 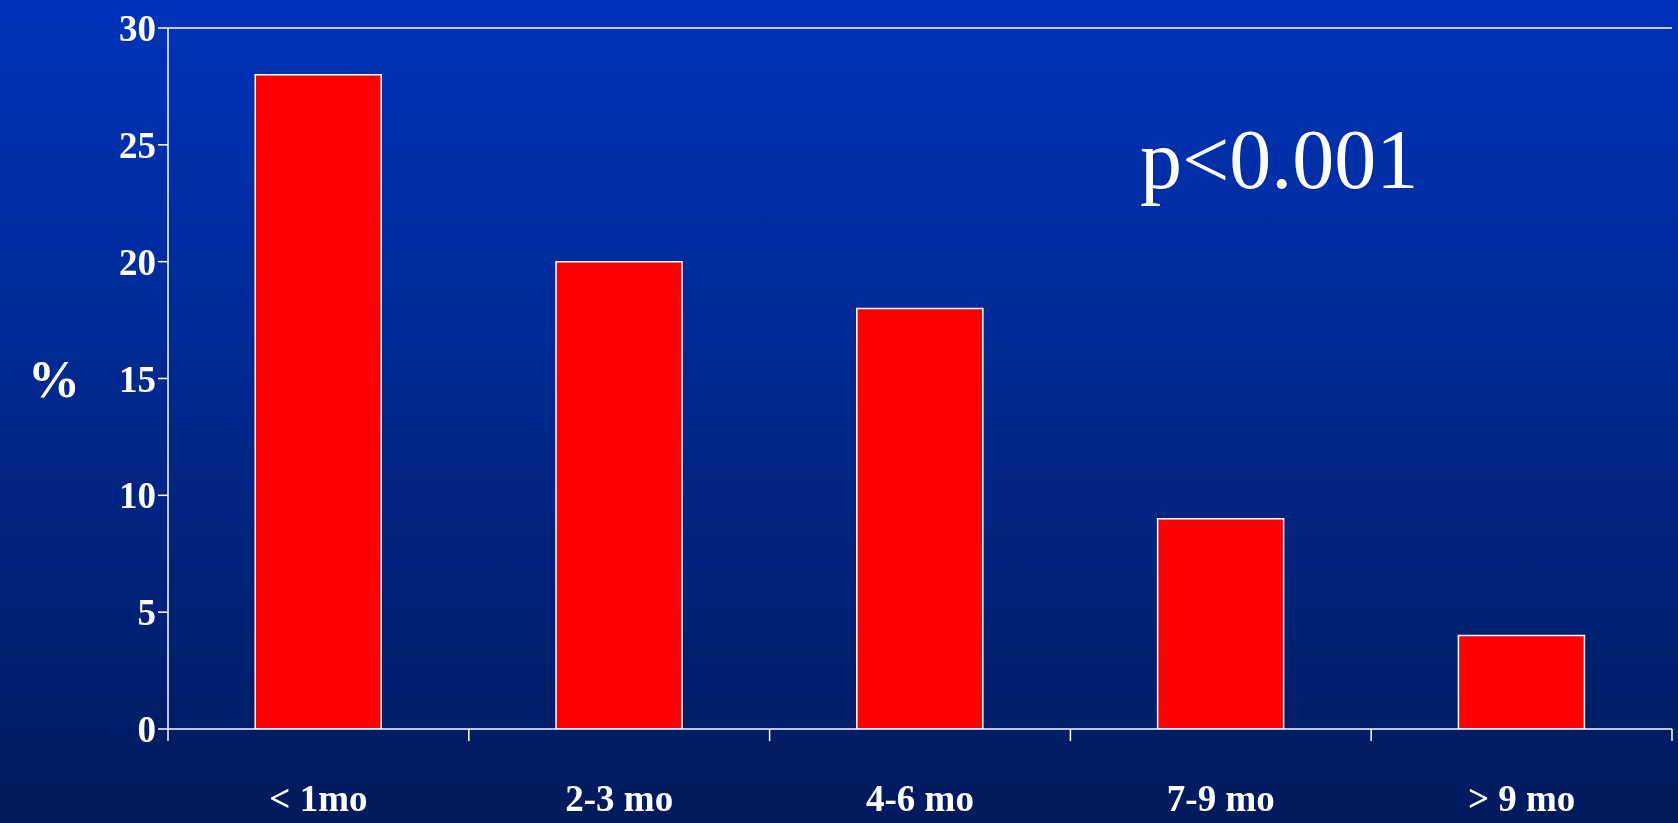 What do you see at coordinates (146, 613) in the screenshot?
I see `y-tick-label: 5` at bounding box center [146, 613].